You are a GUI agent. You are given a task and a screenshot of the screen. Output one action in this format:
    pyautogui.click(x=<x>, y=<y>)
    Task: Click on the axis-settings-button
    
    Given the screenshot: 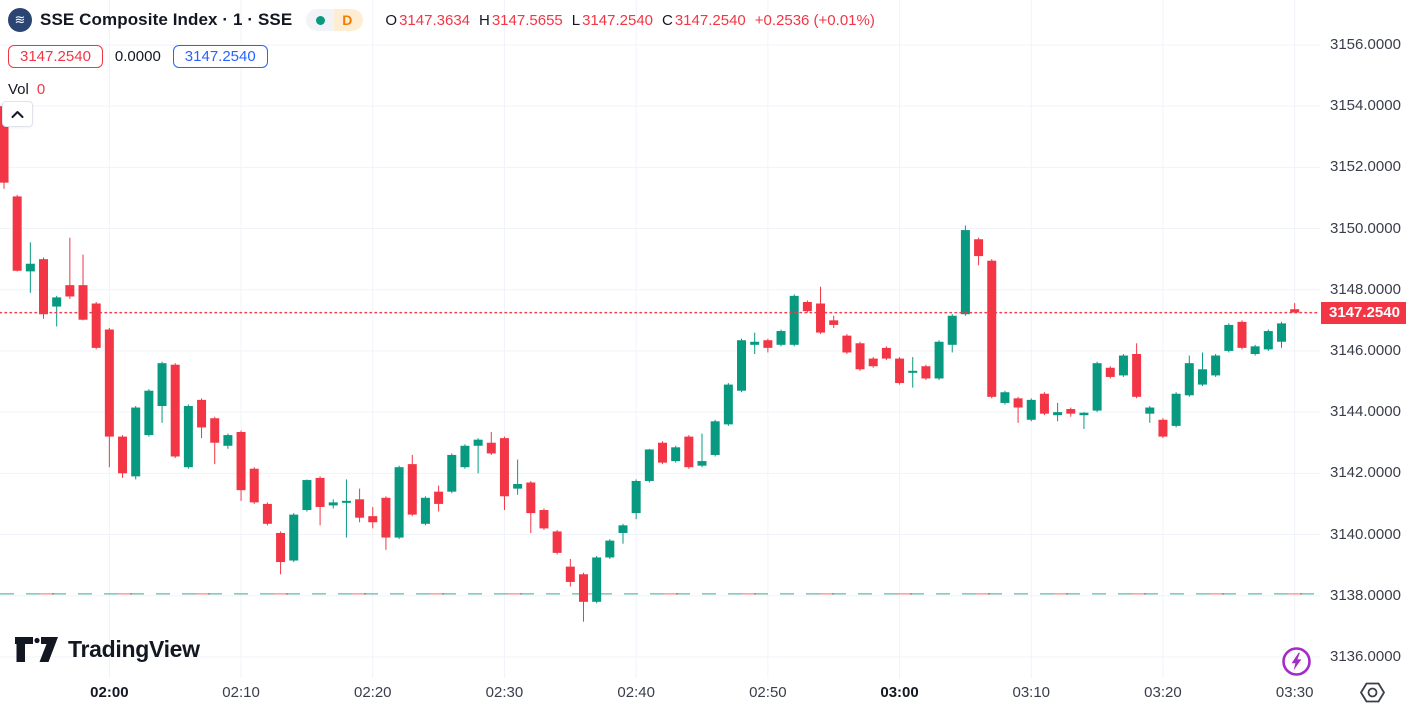 What is the action you would take?
    pyautogui.click(x=1372, y=692)
    